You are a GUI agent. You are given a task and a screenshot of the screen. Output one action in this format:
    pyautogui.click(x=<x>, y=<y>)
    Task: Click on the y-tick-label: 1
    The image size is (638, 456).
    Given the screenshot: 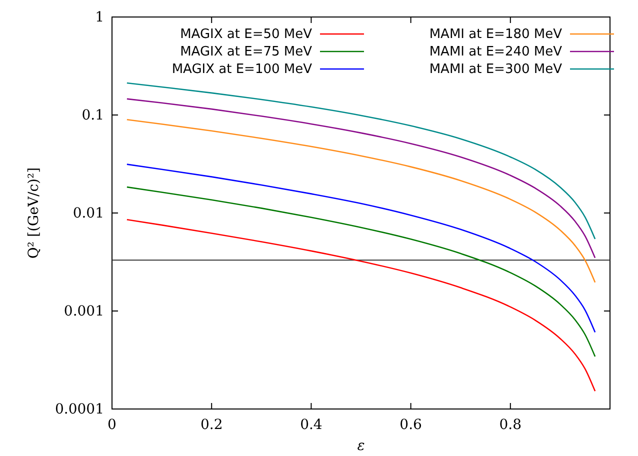 What is the action you would take?
    pyautogui.click(x=99, y=17)
    